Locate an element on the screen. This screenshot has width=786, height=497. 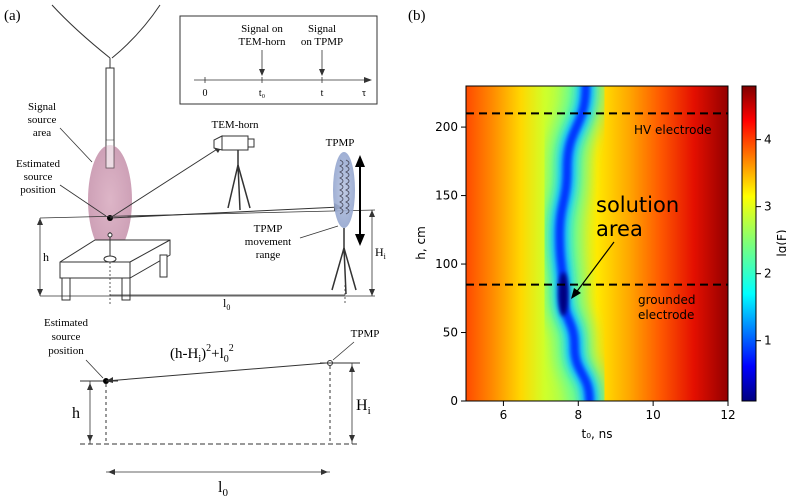
x-axis-label: t₀, ns is located at coordinates (596, 434).